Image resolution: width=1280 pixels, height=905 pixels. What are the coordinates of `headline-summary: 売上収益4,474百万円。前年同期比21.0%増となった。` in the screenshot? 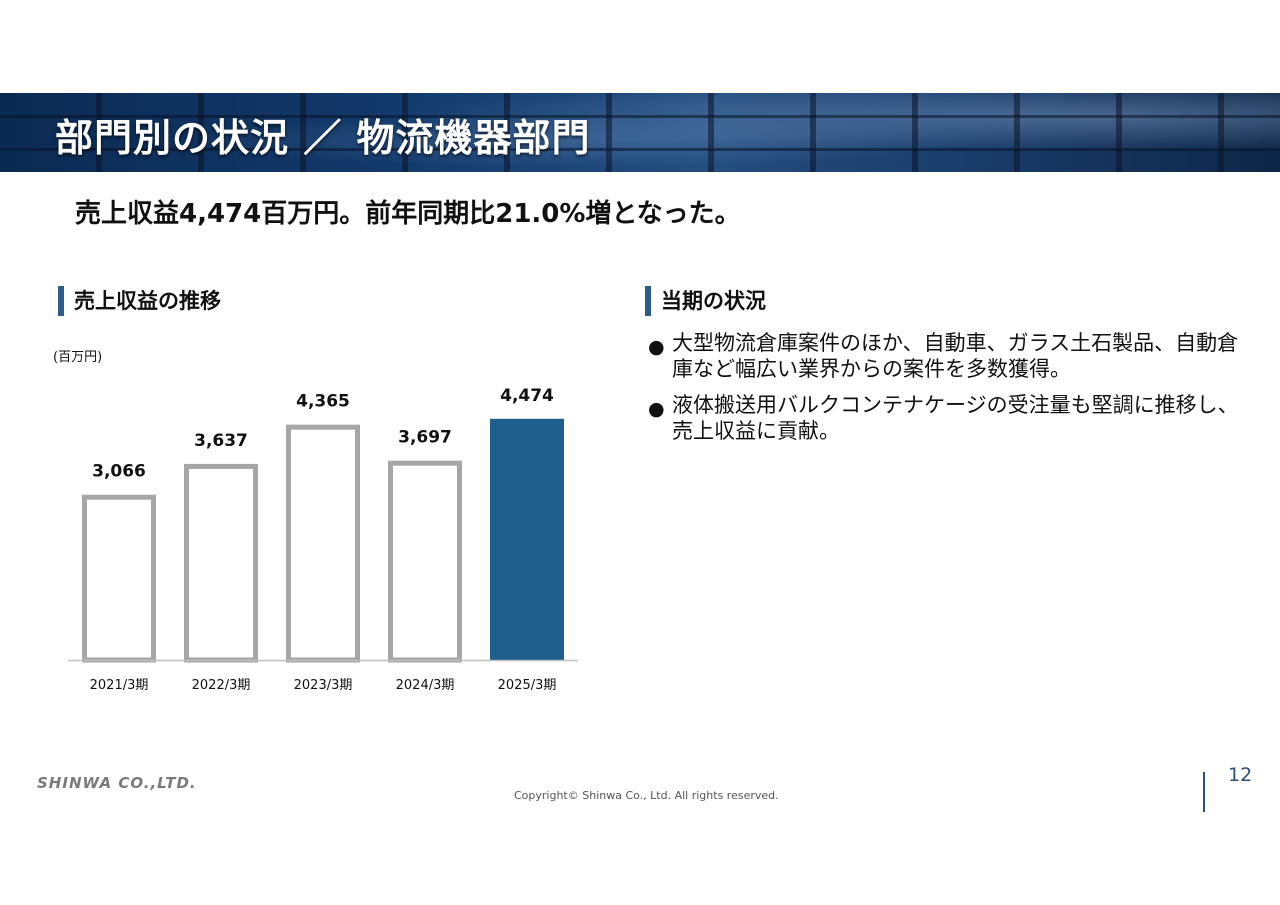 It's located at (408, 214).